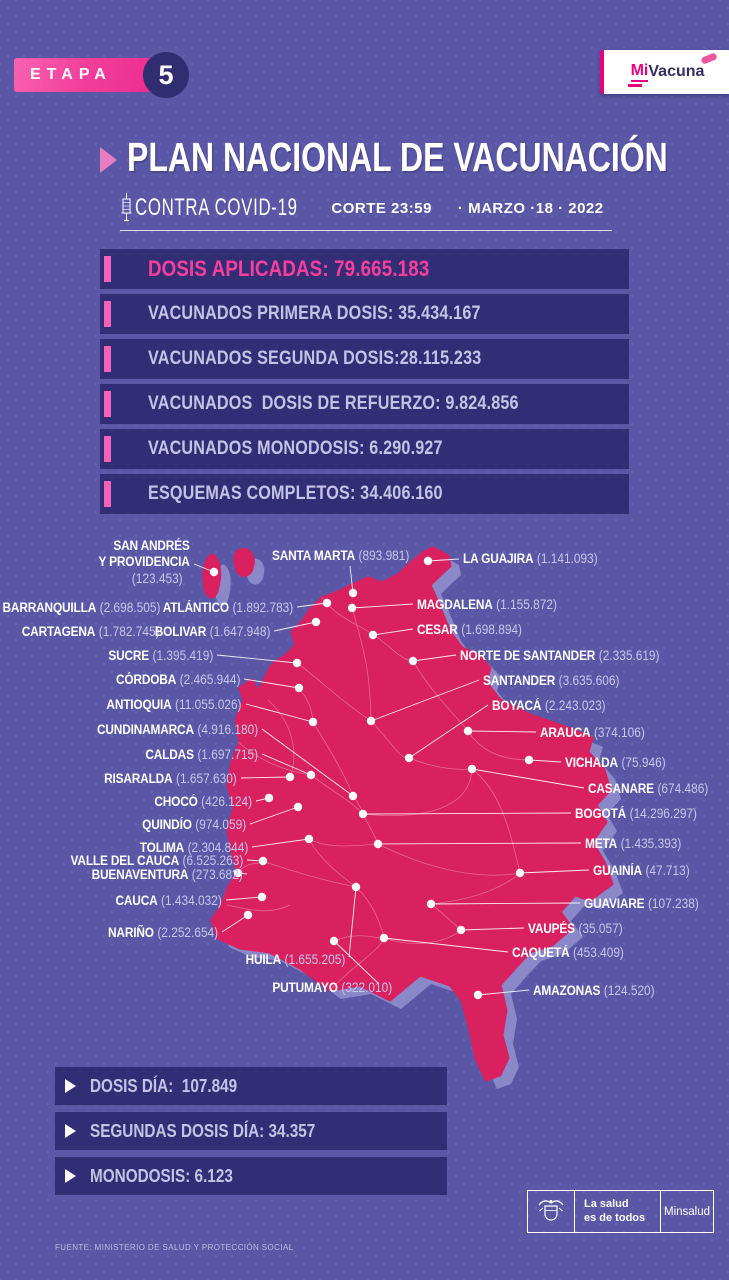  I want to click on department-name: ANTIOQUIA, so click(139, 704).